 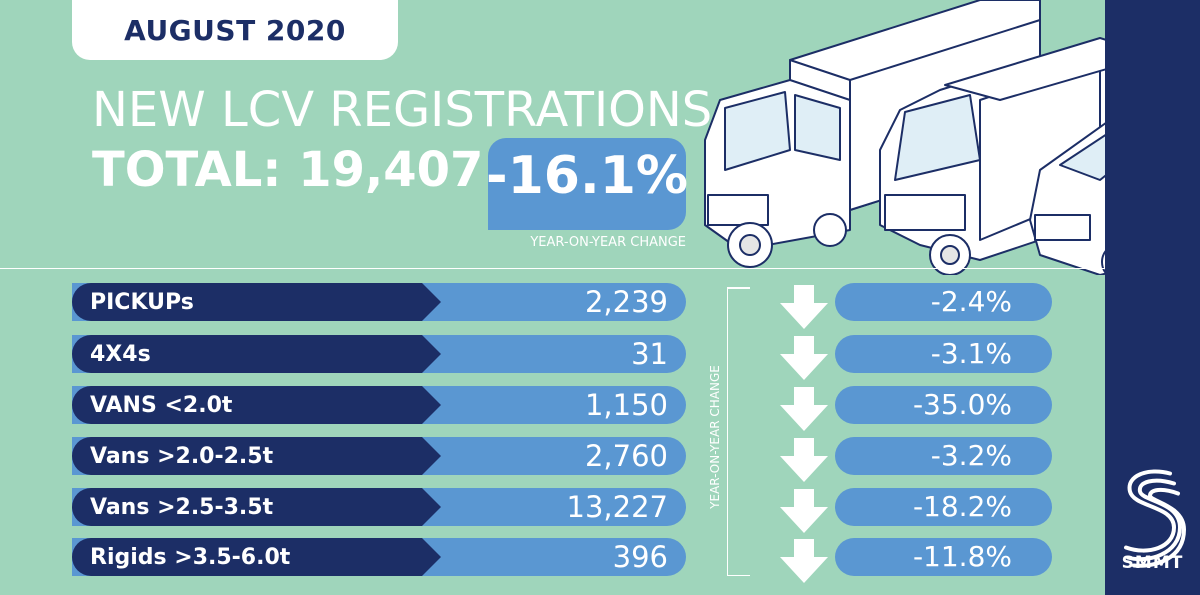 What do you see at coordinates (182, 507) in the screenshot?
I see `category-label: Vans >2.5-3.5t` at bounding box center [182, 507].